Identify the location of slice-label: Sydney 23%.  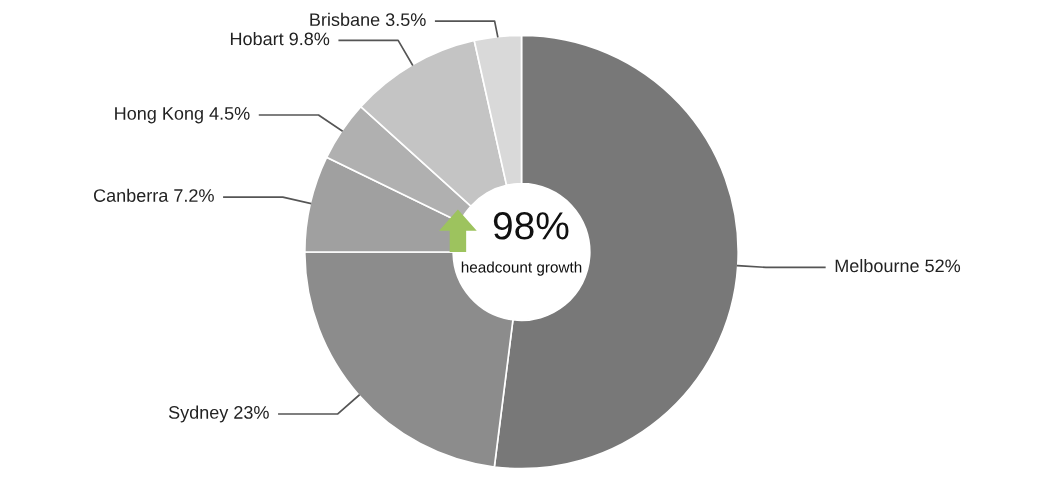
(218, 414).